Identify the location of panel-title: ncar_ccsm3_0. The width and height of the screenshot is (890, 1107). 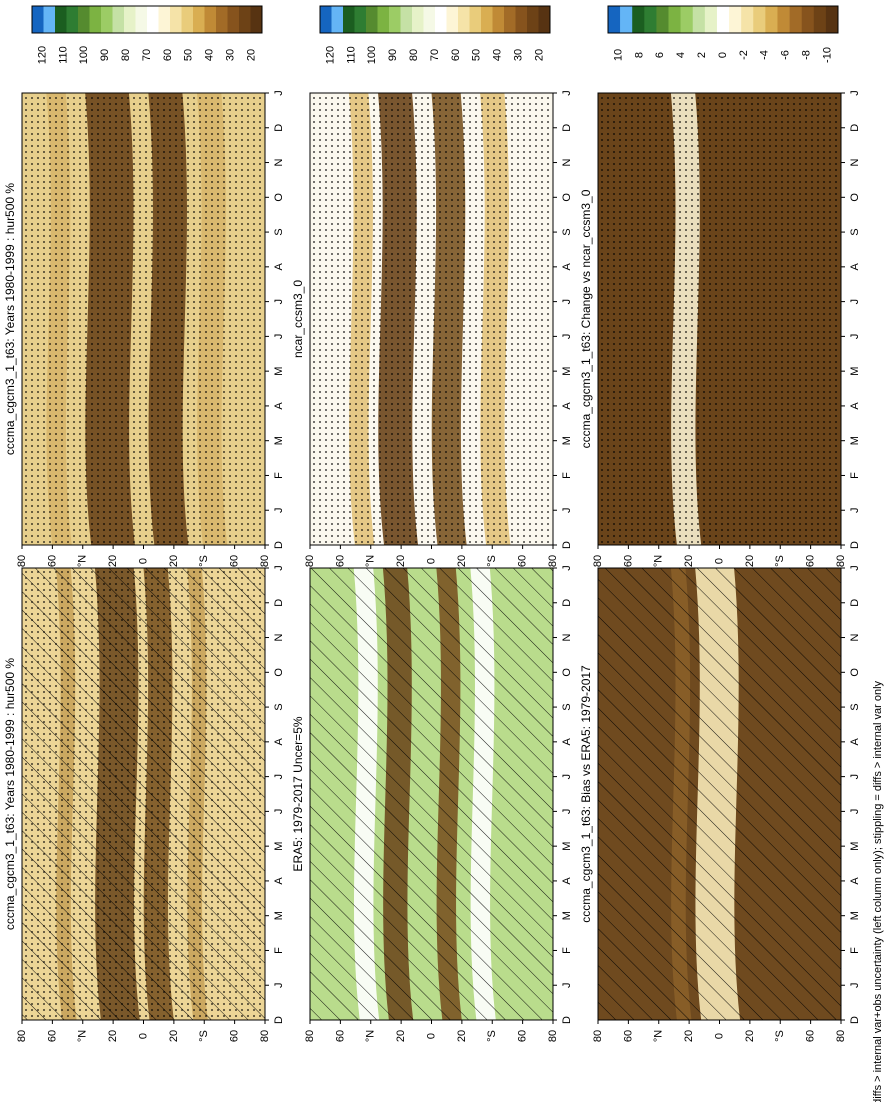
(298, 319).